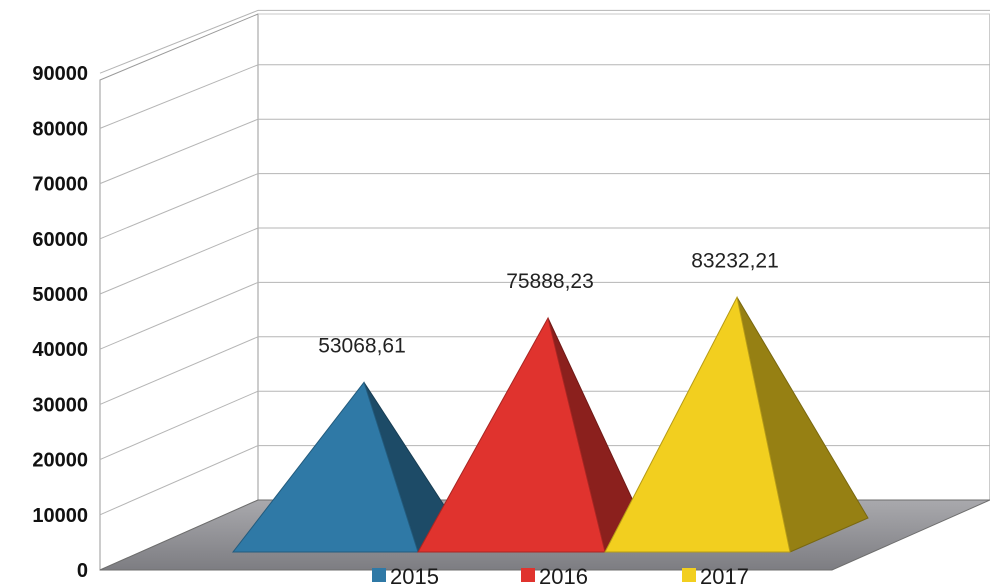 This screenshot has height=588, width=990. I want to click on legend-swatch-2016, so click(528, 575).